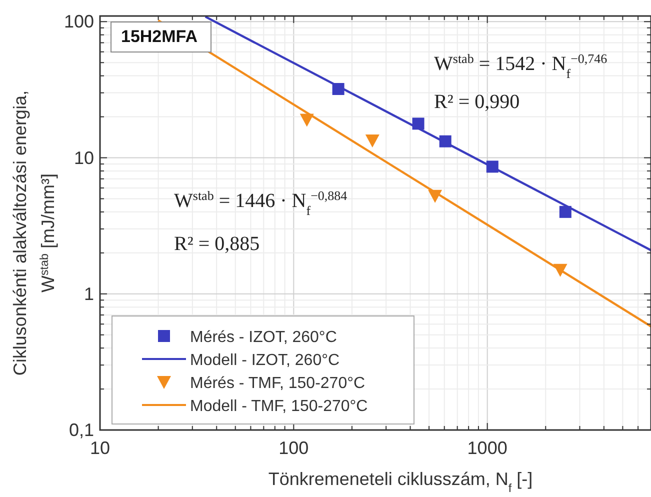 The width and height of the screenshot is (651, 497). I want to click on y-tick-label: 100, so click(79, 22).